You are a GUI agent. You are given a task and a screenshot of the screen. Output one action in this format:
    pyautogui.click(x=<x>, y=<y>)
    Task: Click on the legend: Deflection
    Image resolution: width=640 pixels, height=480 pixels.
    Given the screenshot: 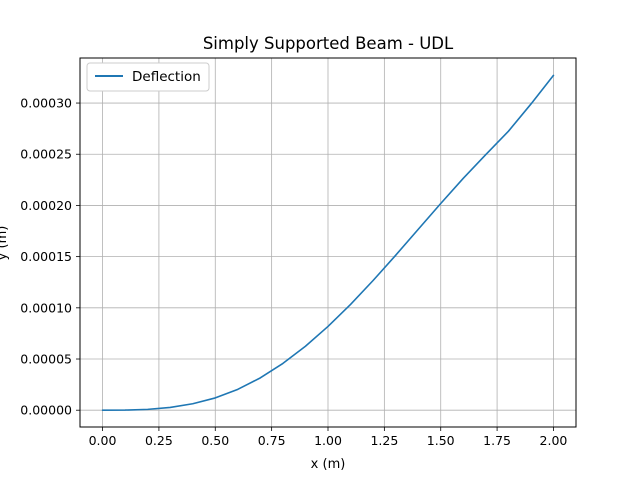 What is the action you would take?
    pyautogui.click(x=148, y=77)
    